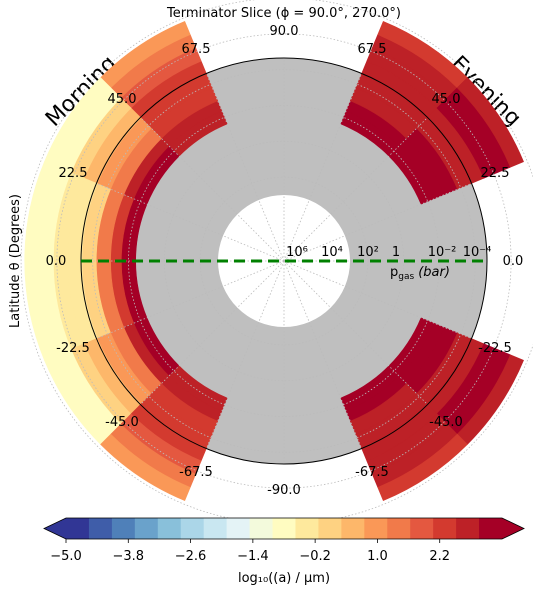 Image resolution: width=533 pixels, height=596 pixels. I want to click on lat-tick-67-5-right: 67.5, so click(372, 49).